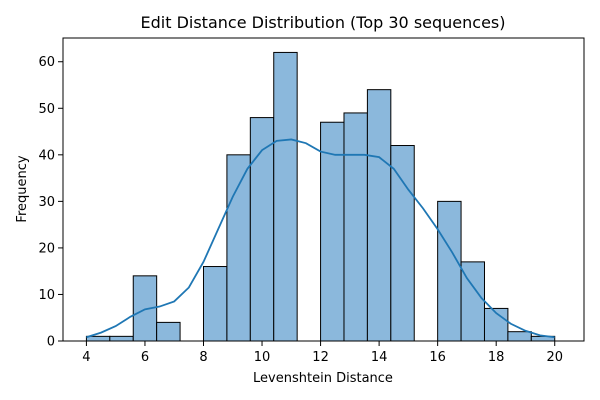  What do you see at coordinates (46, 155) in the screenshot?
I see `y-tick-label: 40` at bounding box center [46, 155].